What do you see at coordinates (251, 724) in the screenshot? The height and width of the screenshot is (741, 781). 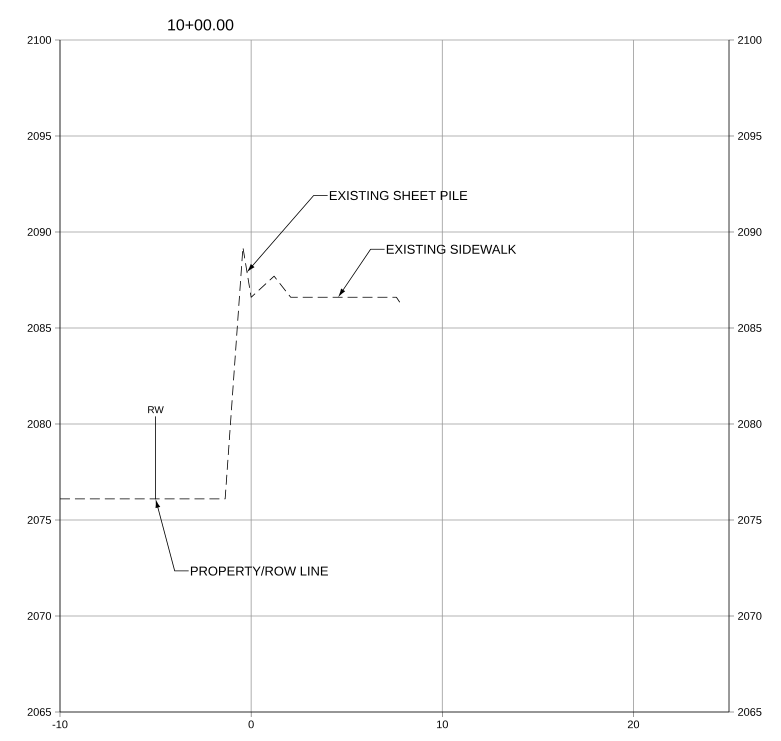 I see `x-tick-label: 0` at bounding box center [251, 724].